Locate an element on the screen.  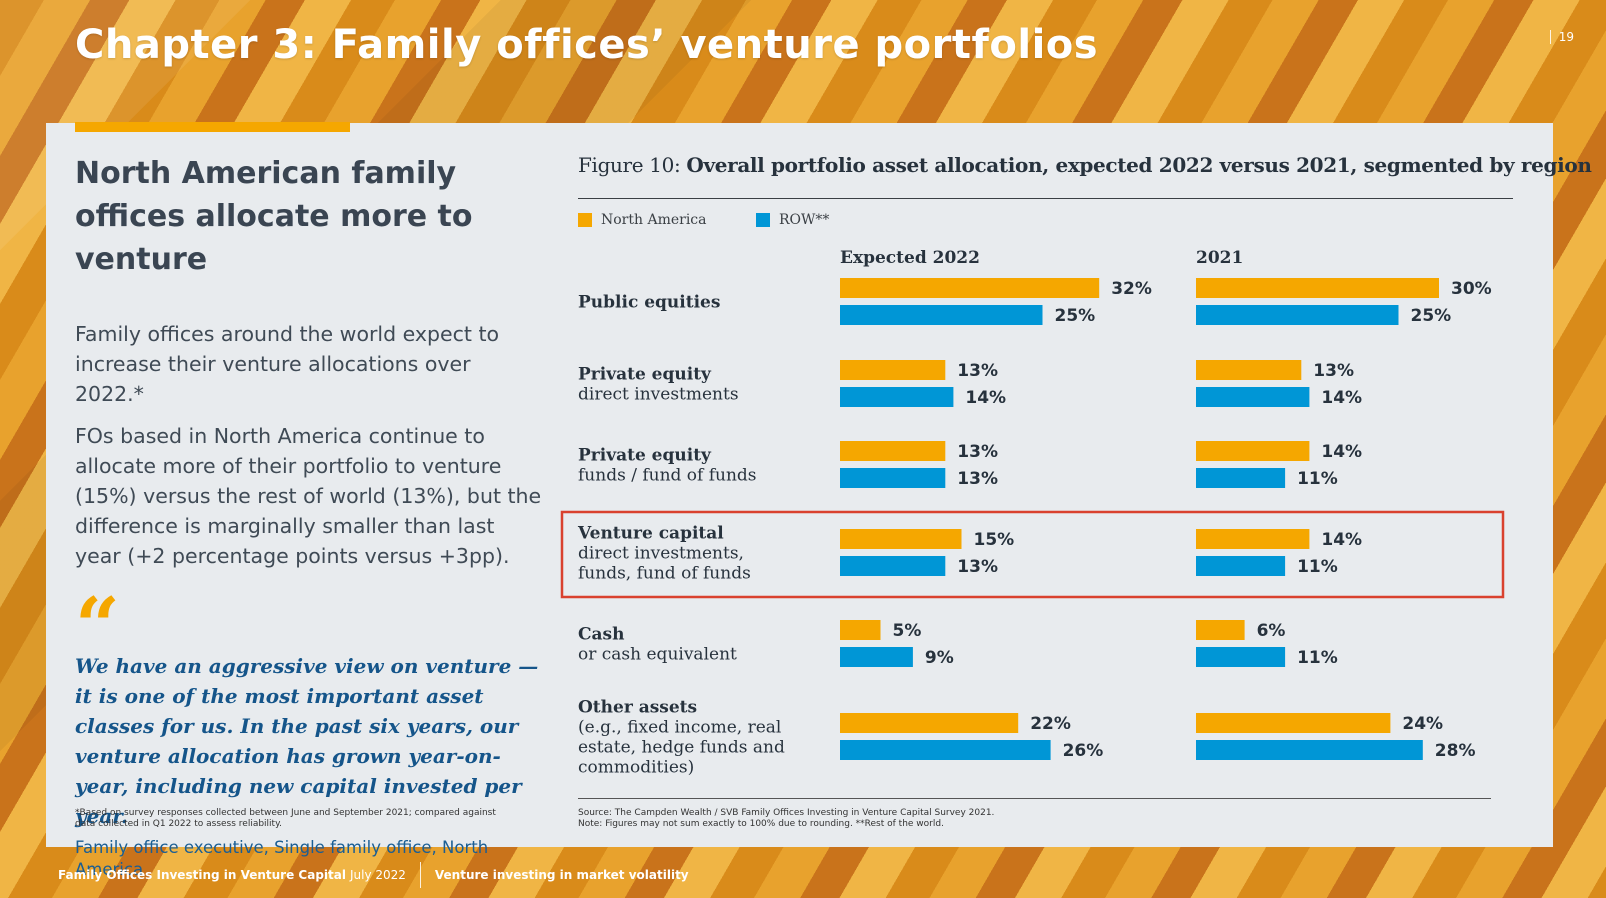
figure-label: Figure 10: is located at coordinates (629, 165).